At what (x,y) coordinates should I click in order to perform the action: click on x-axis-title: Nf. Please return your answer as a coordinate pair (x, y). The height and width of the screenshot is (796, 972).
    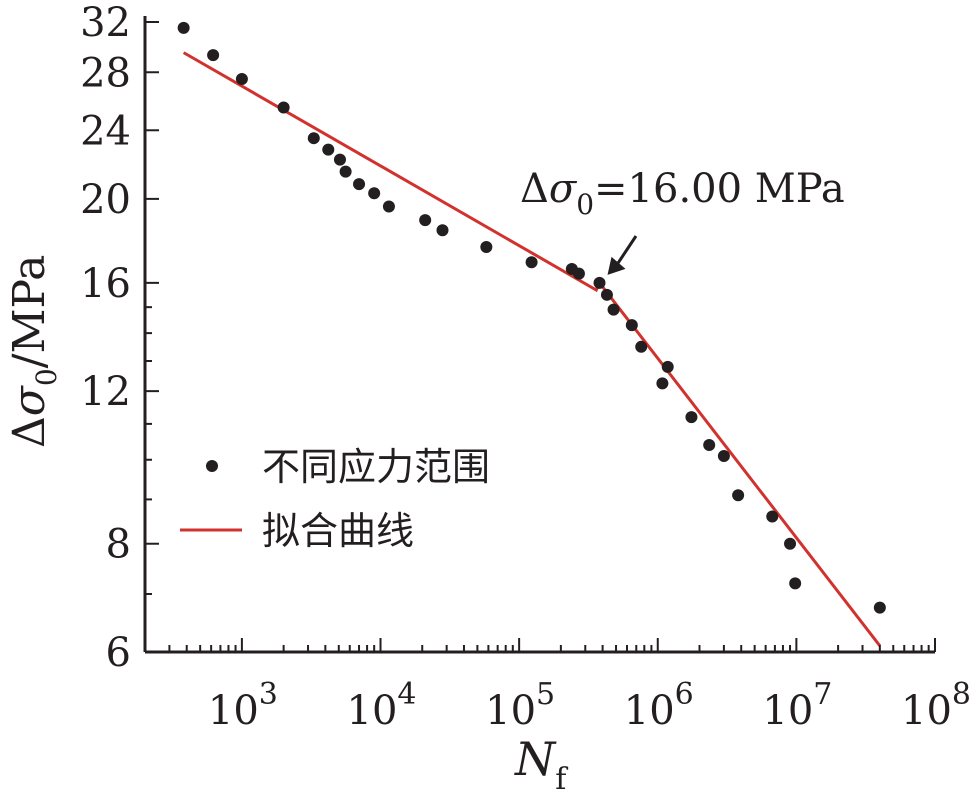
    Looking at the image, I should click on (541, 764).